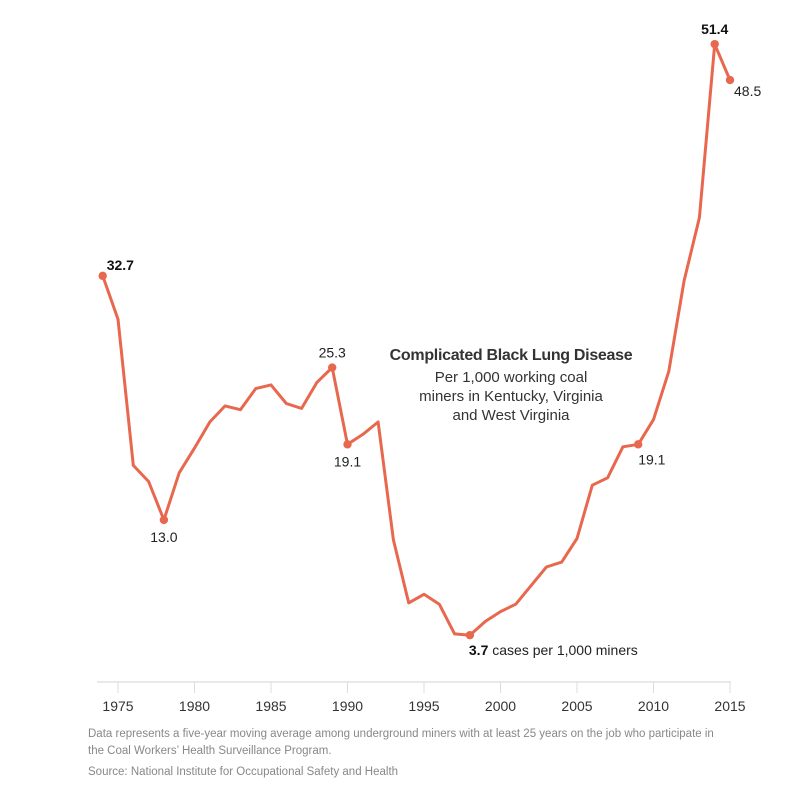 The image size is (810, 790). I want to click on data-label: 48.5, so click(747, 91).